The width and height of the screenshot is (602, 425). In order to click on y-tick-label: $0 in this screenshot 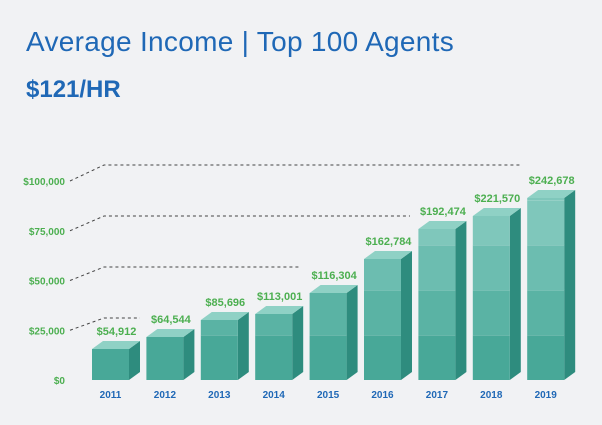, I will do `click(60, 381)`.